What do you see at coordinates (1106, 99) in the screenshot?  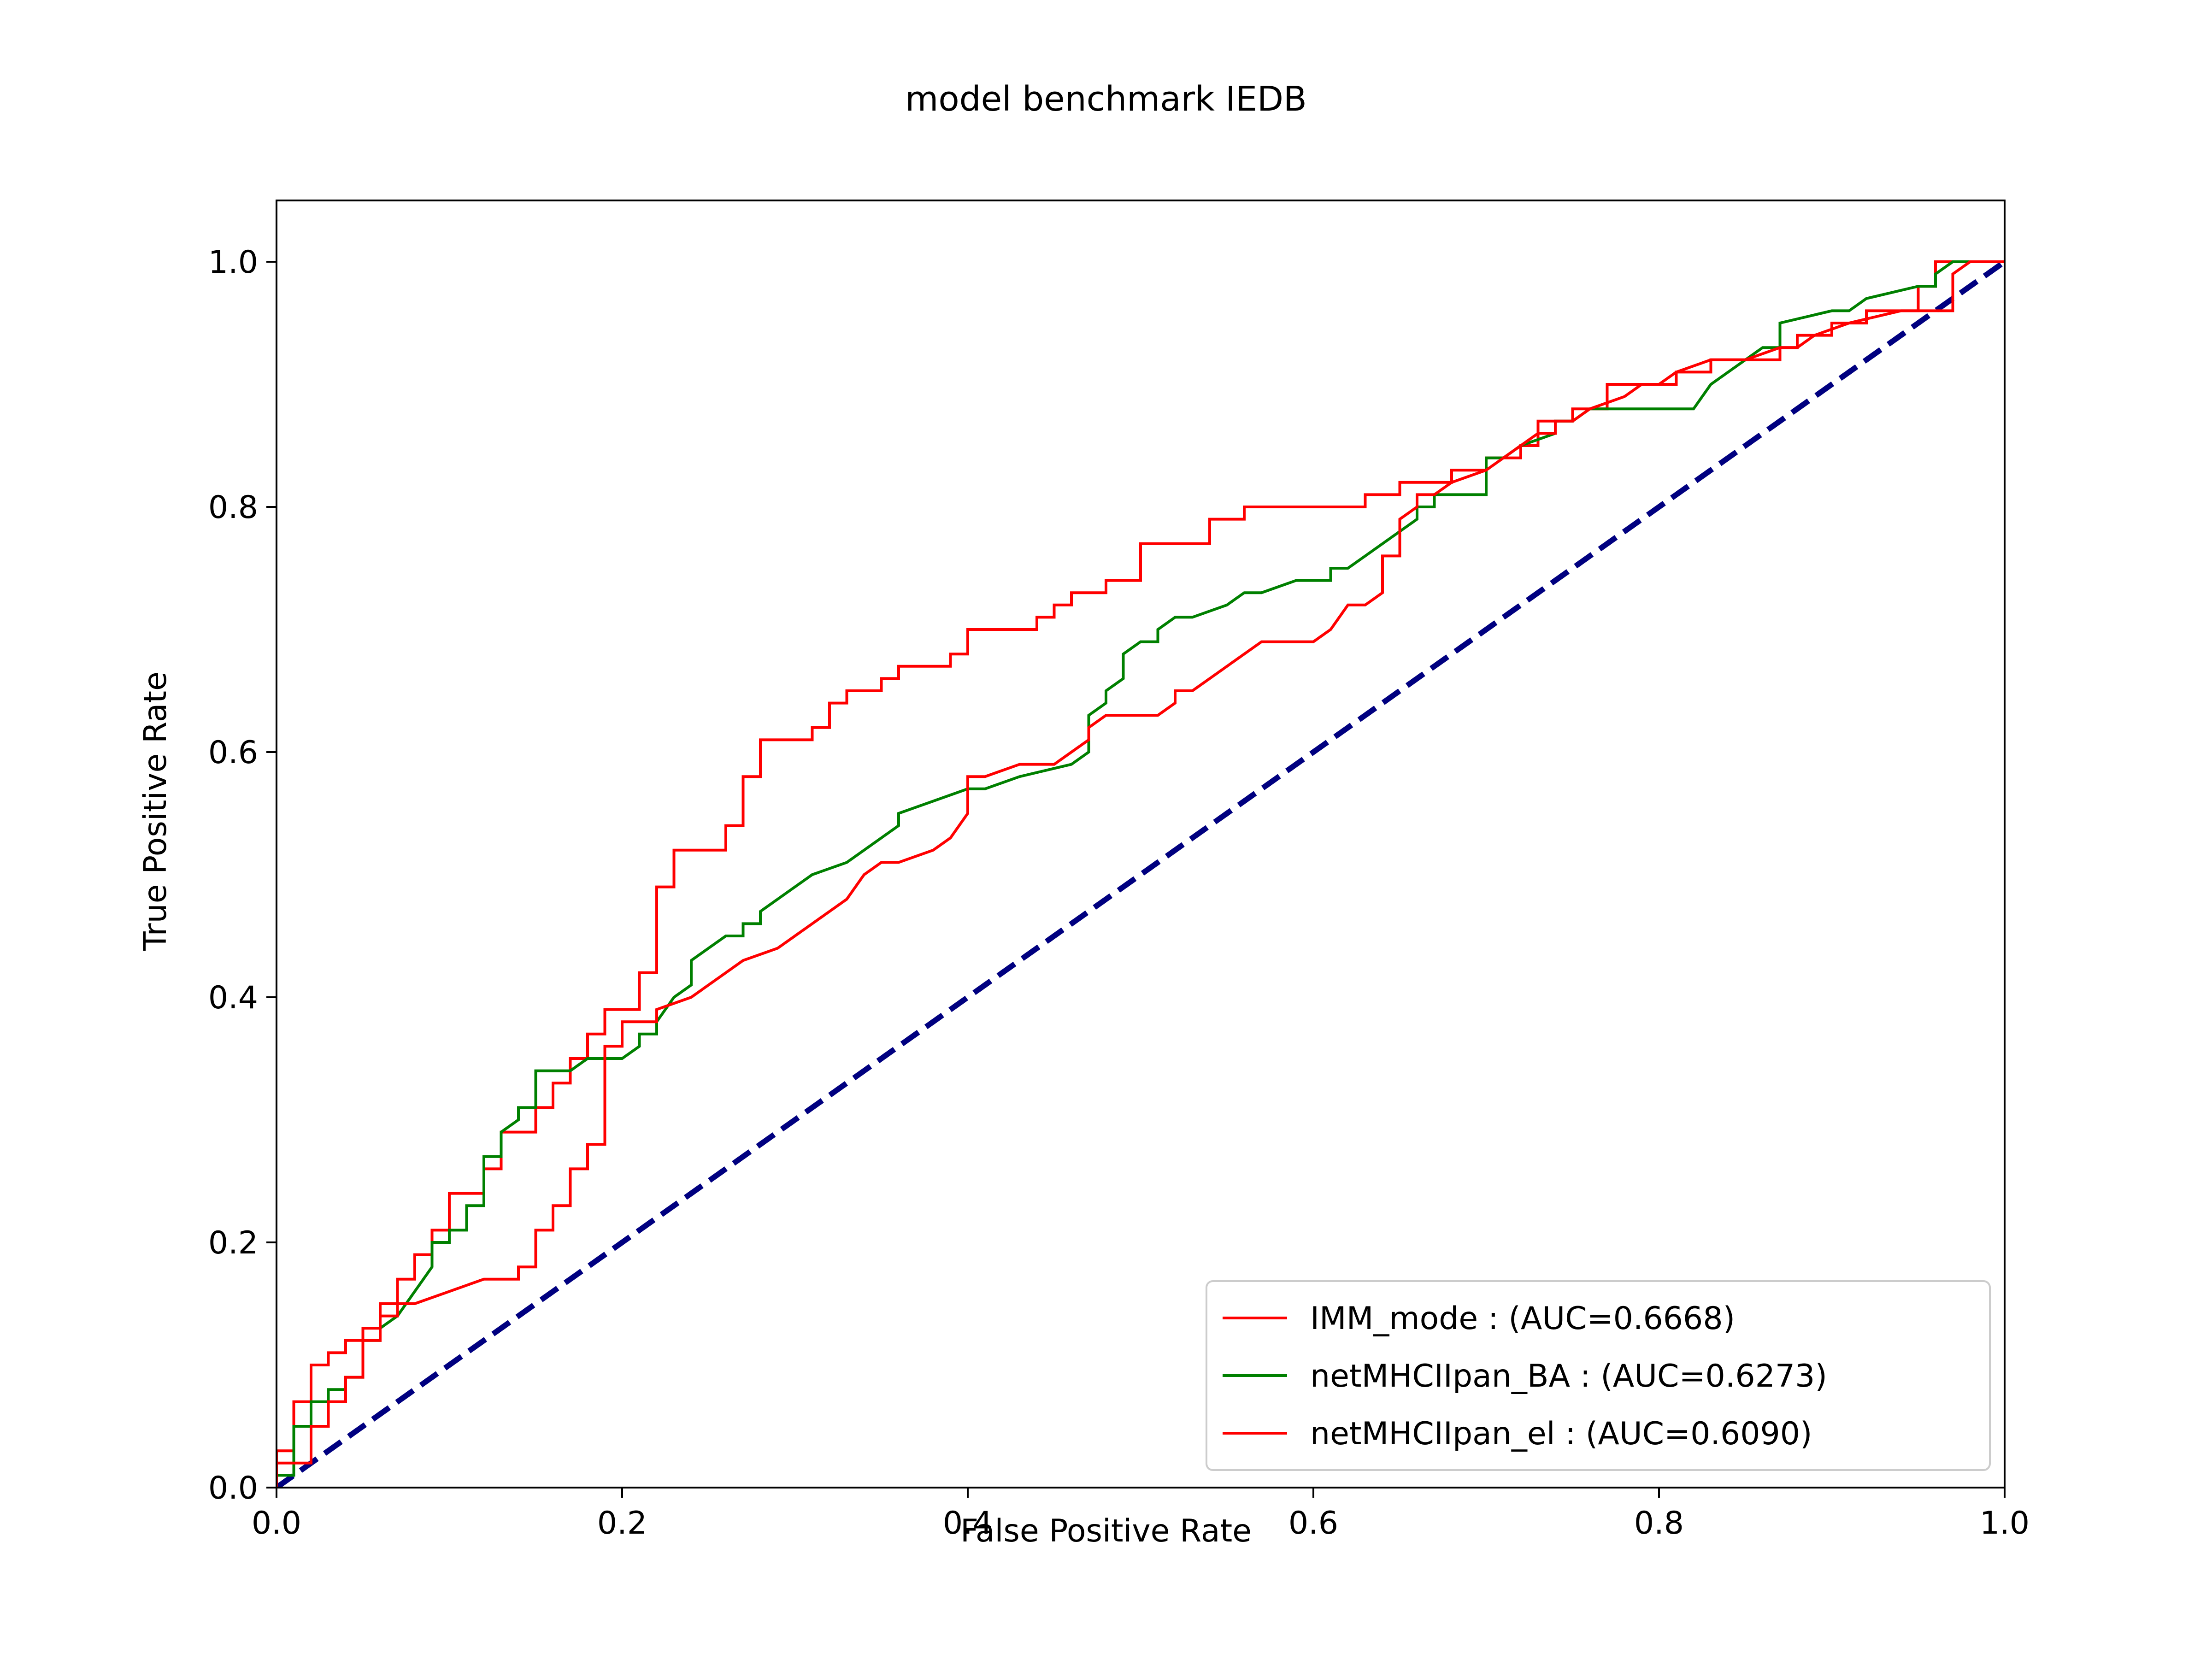 I see `chart-title: model benchmark IEDB` at bounding box center [1106, 99].